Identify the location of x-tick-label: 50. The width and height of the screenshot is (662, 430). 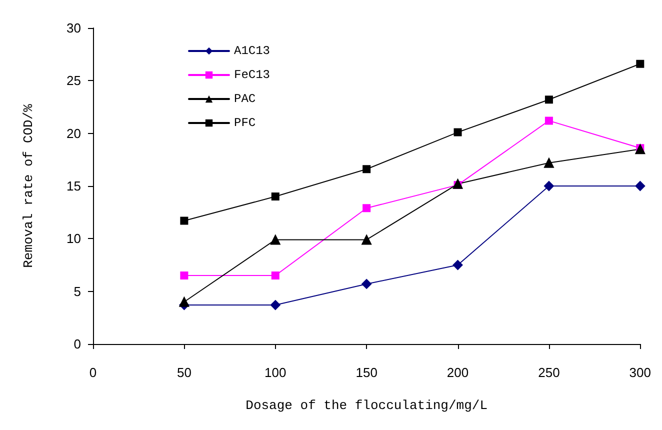
(184, 372).